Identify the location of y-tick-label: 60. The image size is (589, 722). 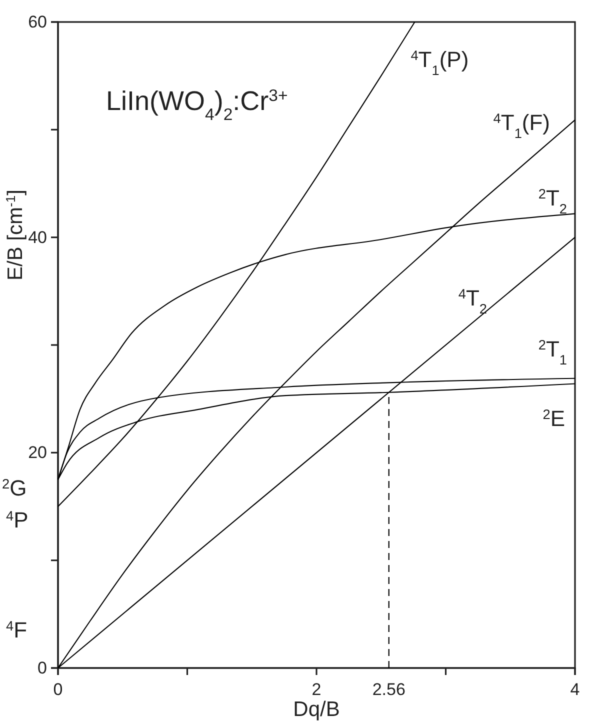
(37, 22).